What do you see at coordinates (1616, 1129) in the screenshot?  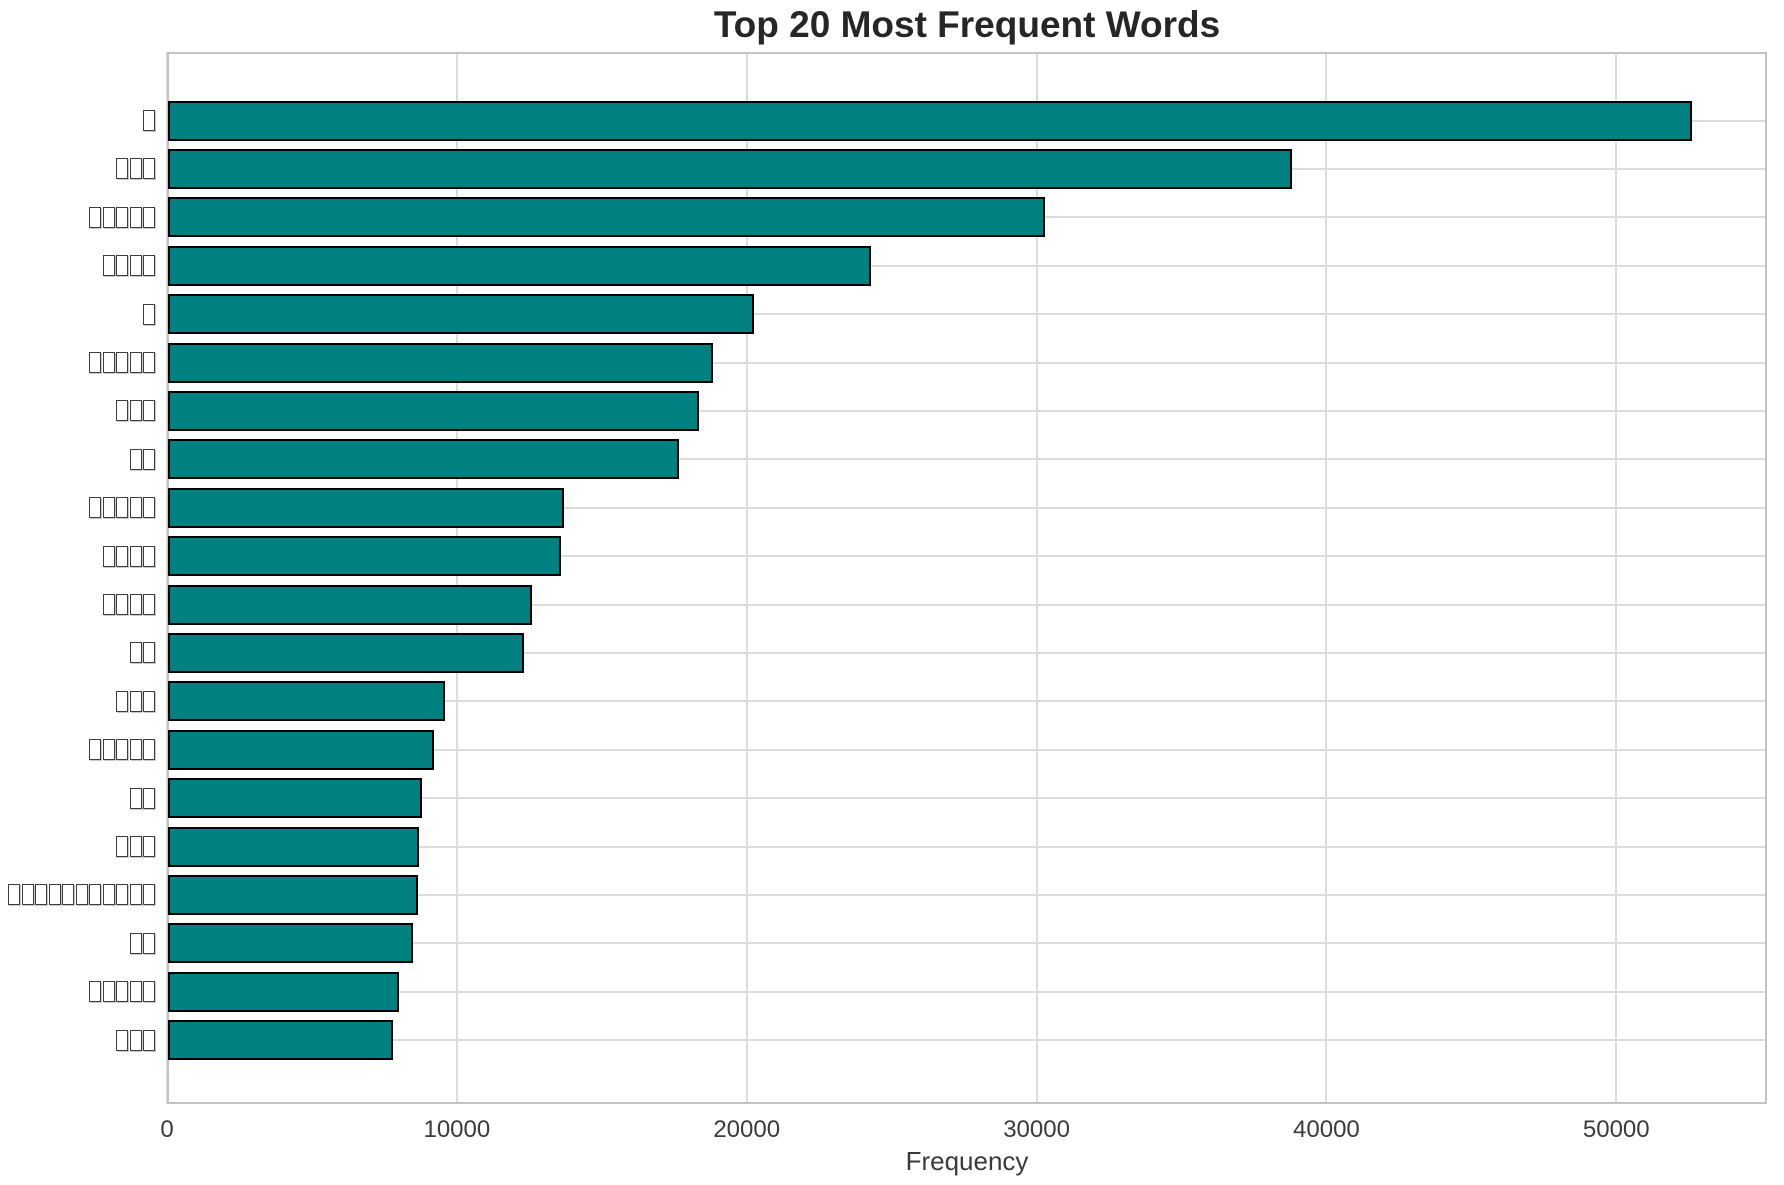 I see `x-tick-label: 50000` at bounding box center [1616, 1129].